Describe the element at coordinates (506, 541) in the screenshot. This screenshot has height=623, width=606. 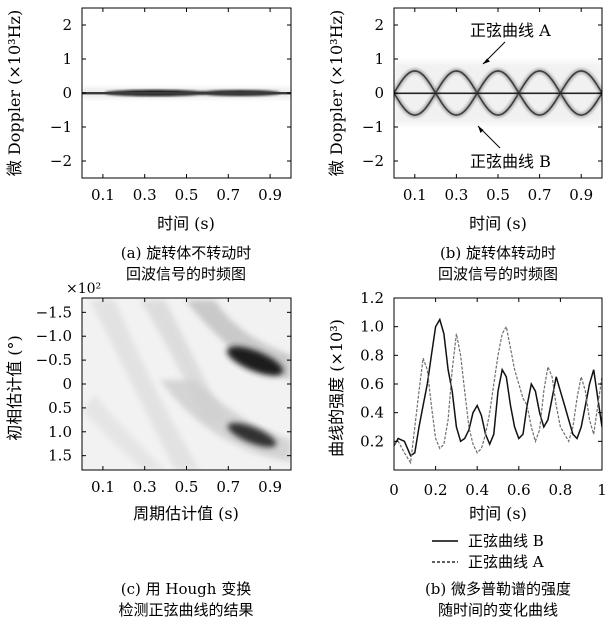
I see `panel-d-legend-b: 正弦曲线 B` at that location.